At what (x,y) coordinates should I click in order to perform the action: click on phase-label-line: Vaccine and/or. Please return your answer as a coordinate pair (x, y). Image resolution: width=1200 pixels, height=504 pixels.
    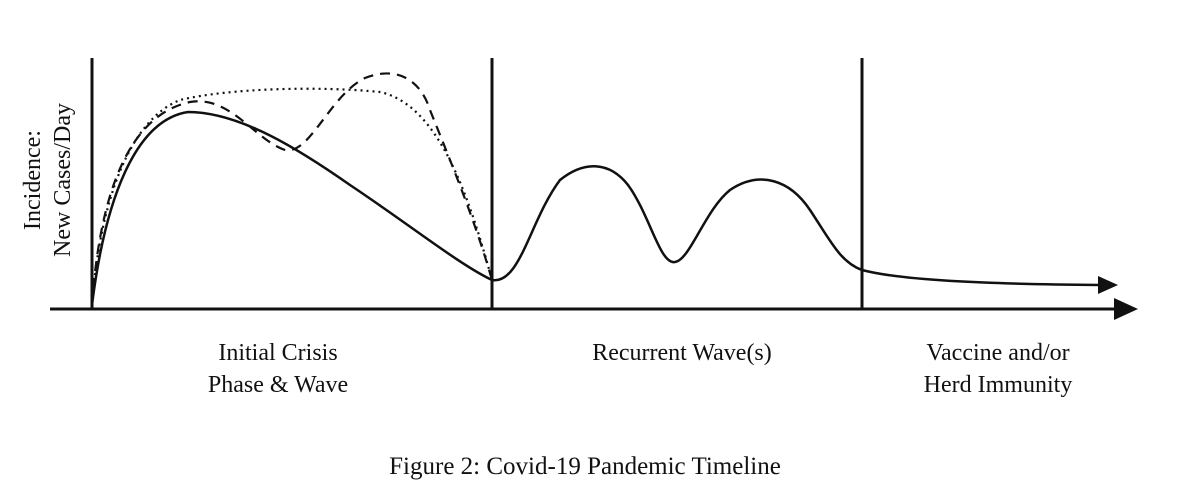
    Looking at the image, I should click on (997, 353).